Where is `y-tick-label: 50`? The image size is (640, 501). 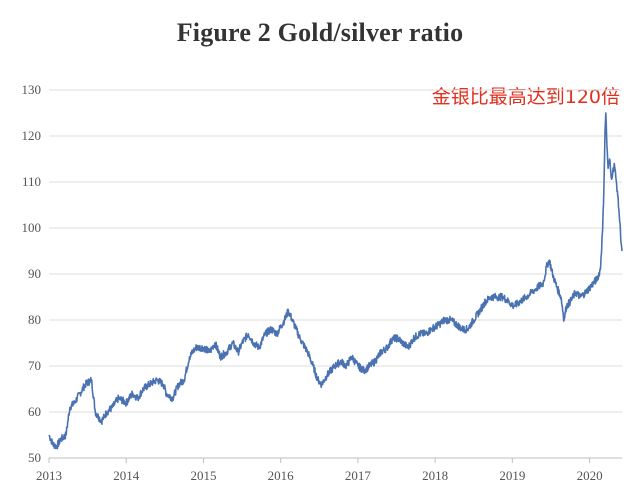
y-tick-label: 50 is located at coordinates (34, 457).